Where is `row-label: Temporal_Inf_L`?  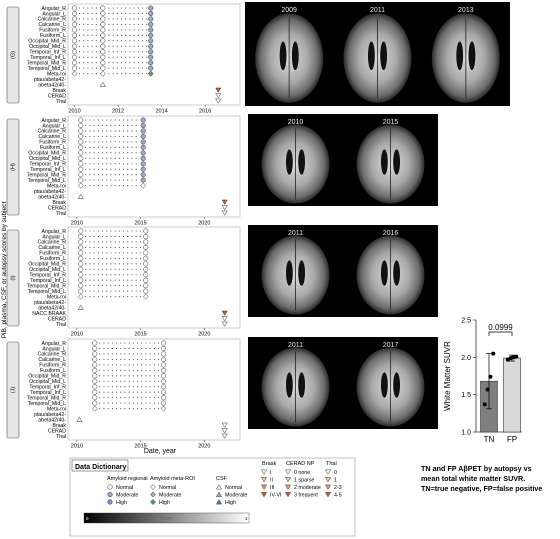 row-label: Temporal_Inf_L is located at coordinates (48, 281).